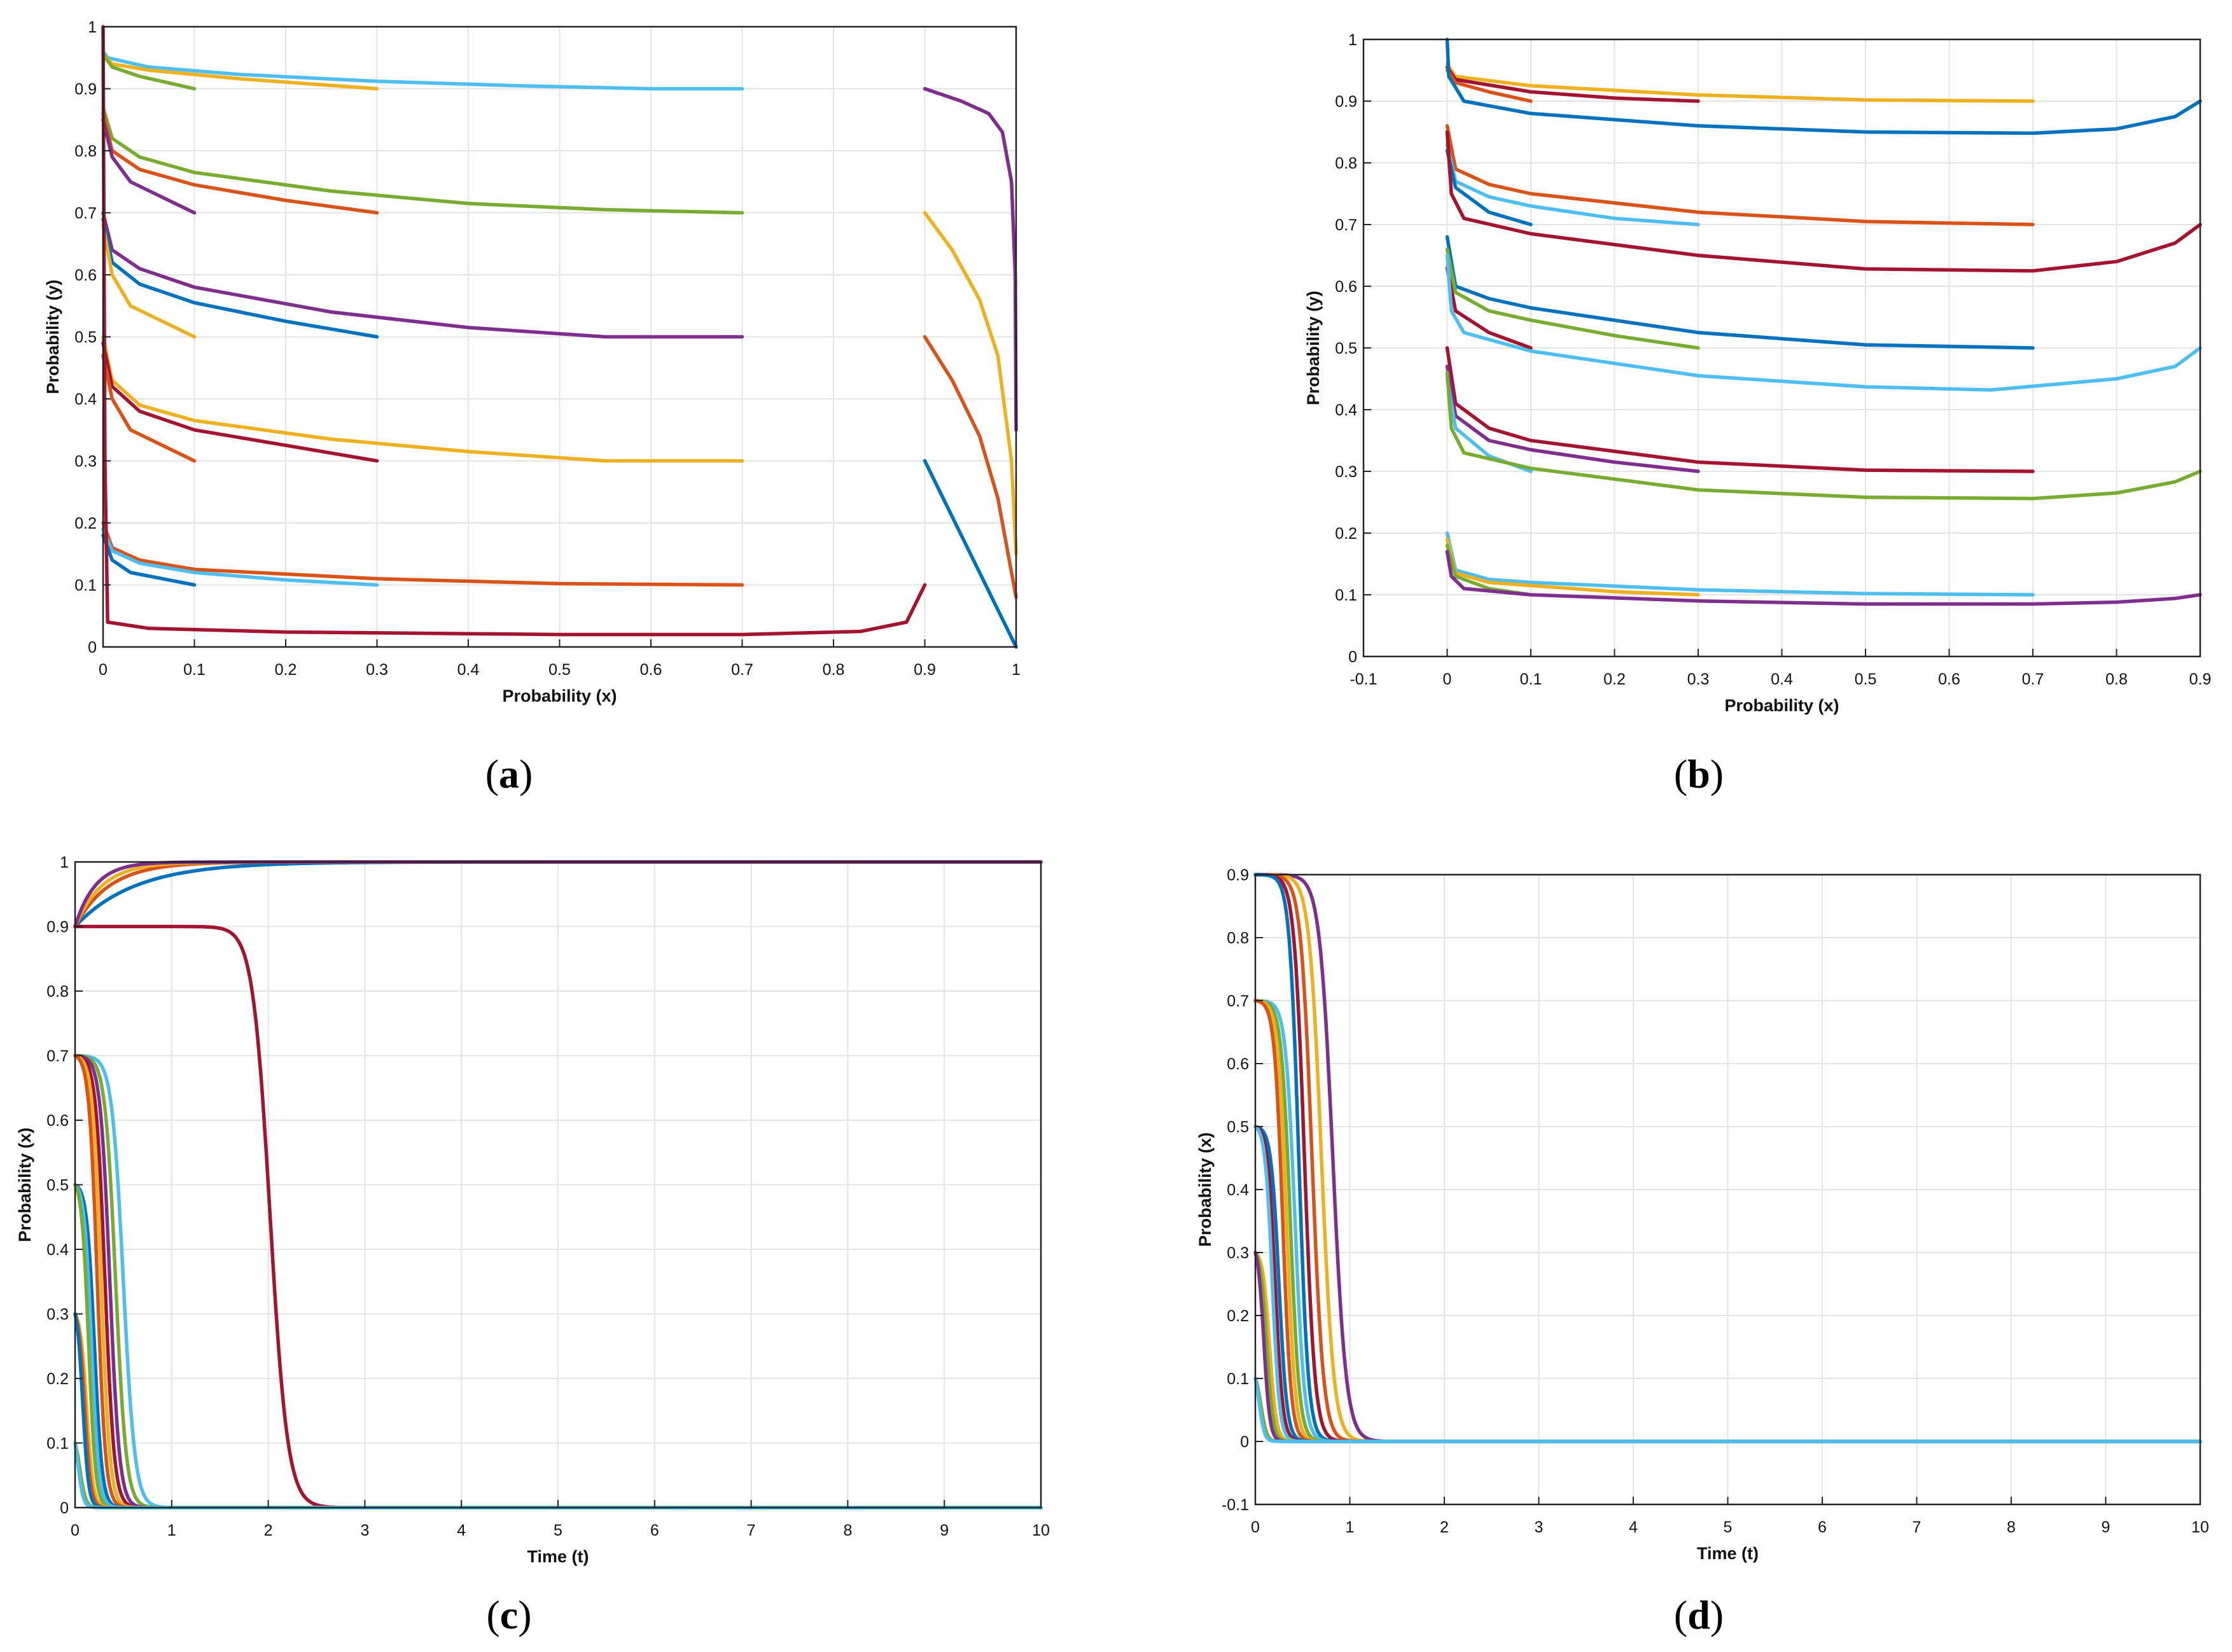 This screenshot has width=2232, height=1652. What do you see at coordinates (1531, 679) in the screenshot?
I see `x-tick-label: 0.1` at bounding box center [1531, 679].